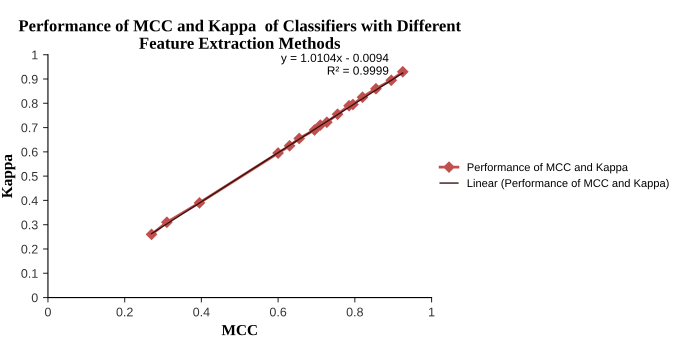  Describe the element at coordinates (568, 184) in the screenshot. I see `legend-label: Linear (Performance of MCC and Kappa)` at that location.